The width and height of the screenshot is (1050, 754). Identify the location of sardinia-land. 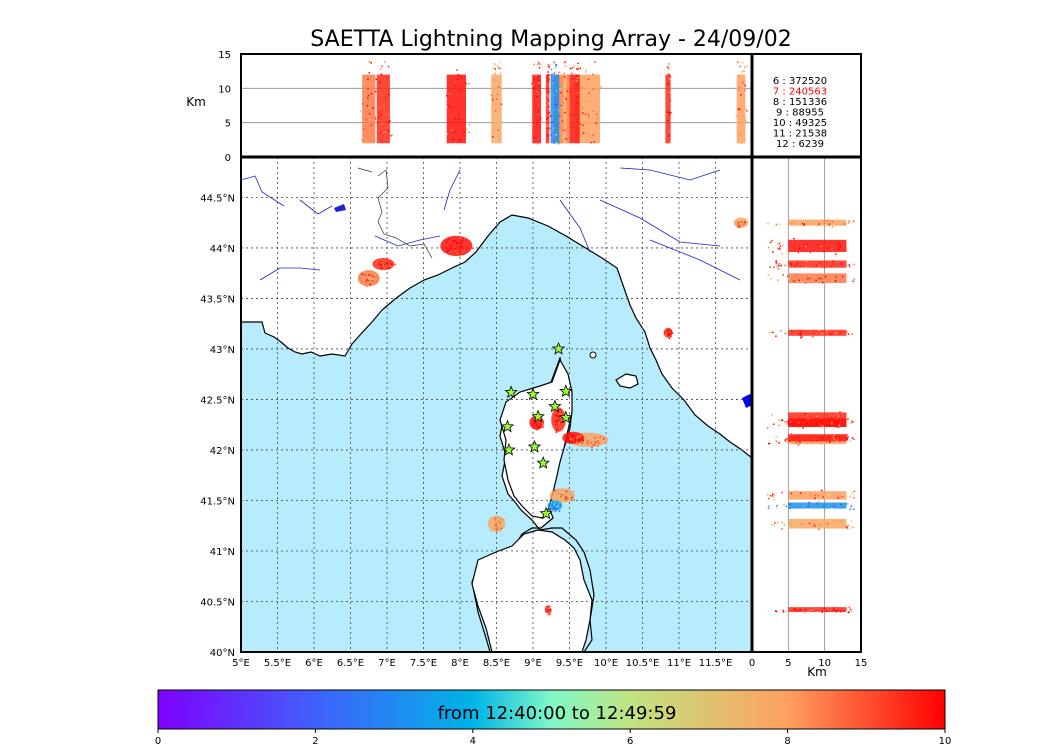
(532, 590).